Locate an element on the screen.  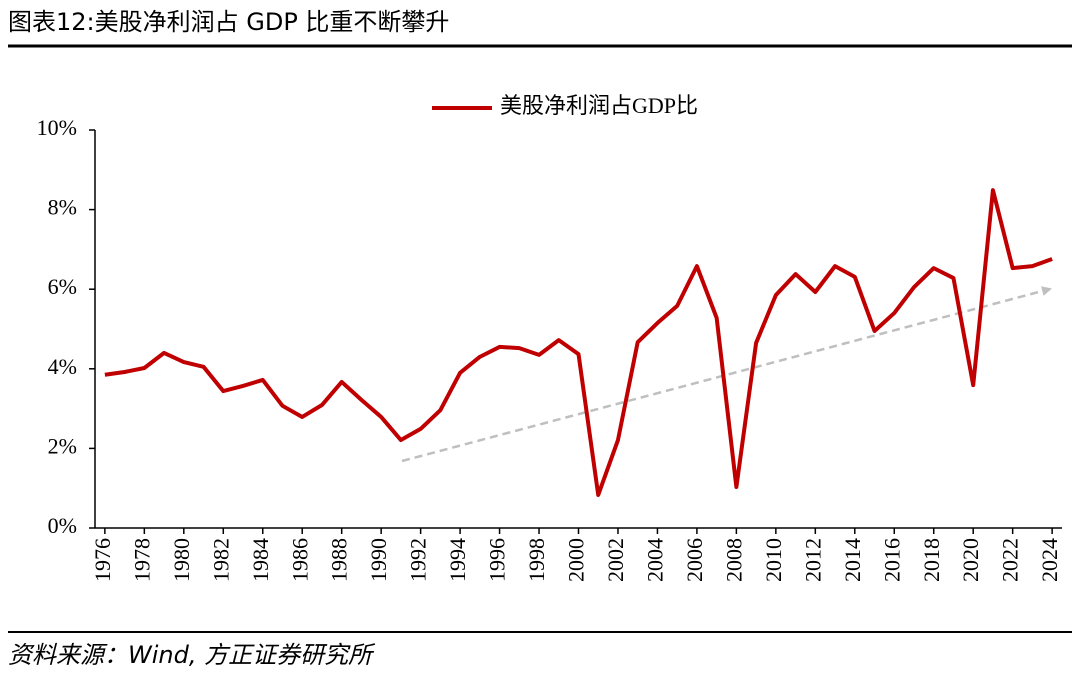
page-title: 图表12:美股净利润占 GDP 比重不断攀升 is located at coordinates (228, 22).